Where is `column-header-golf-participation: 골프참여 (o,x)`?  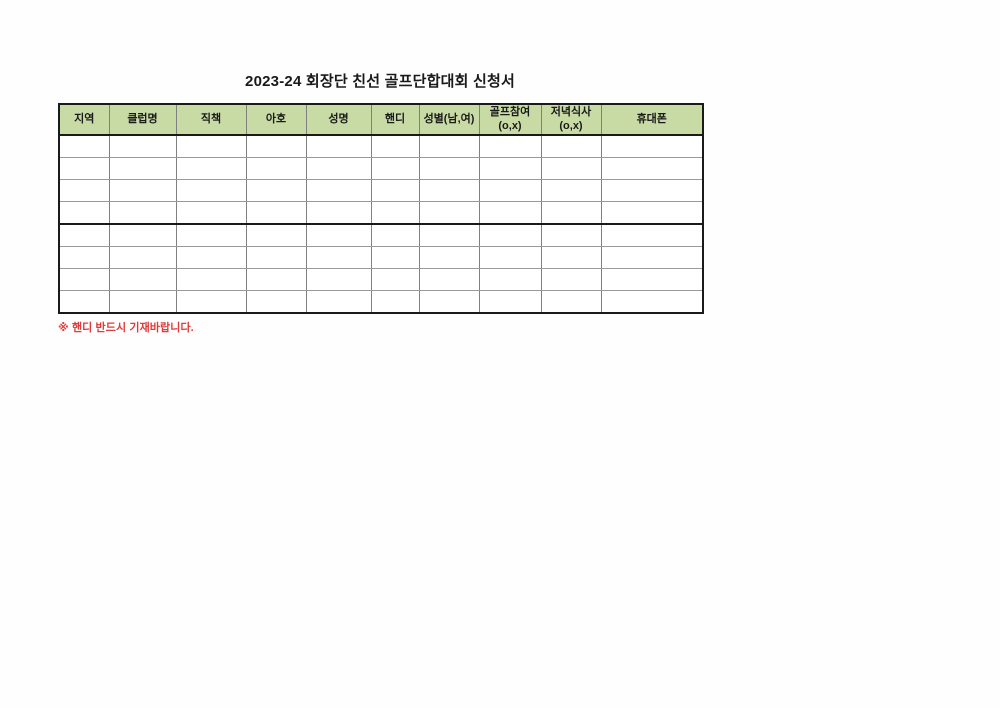
column-header-golf-participation: 골프참여 (o,x) is located at coordinates (510, 119).